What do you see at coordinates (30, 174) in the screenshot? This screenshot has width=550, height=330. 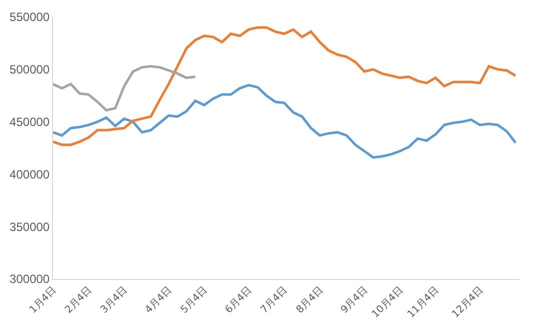 I see `y-tick-label: 400000` at bounding box center [30, 174].